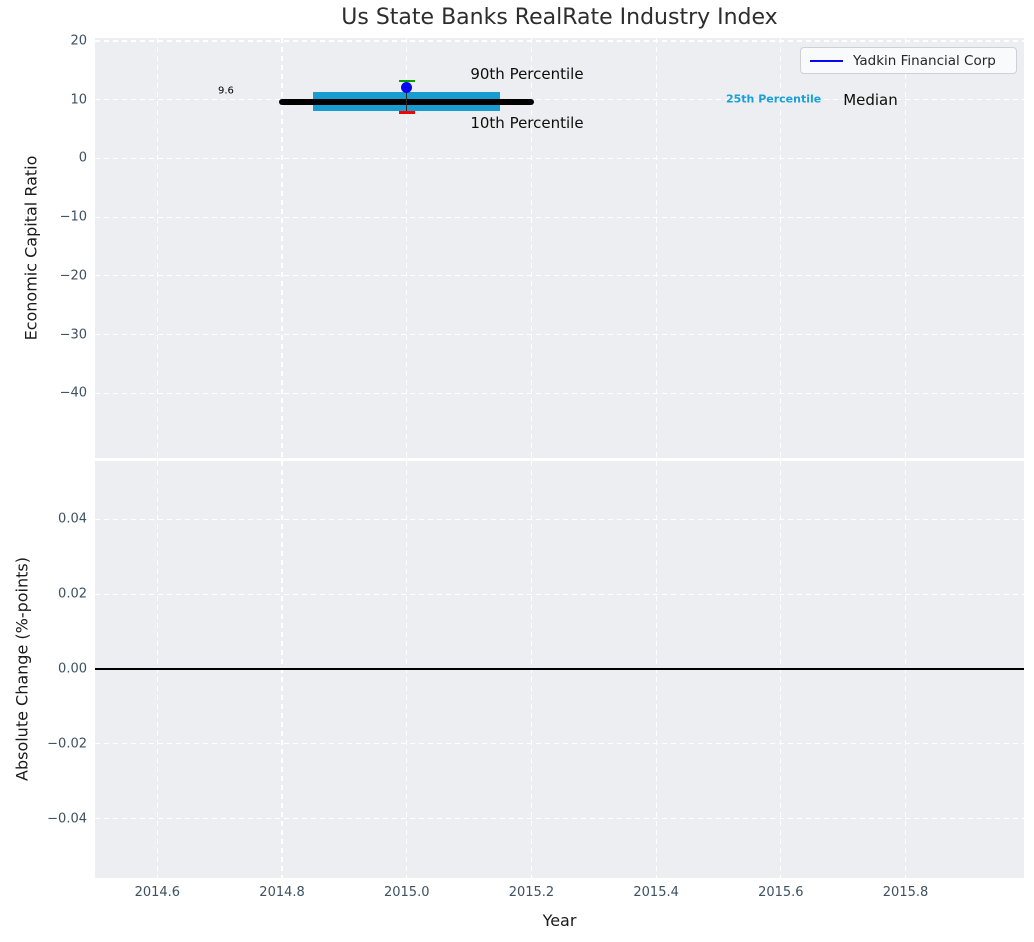 This screenshot has width=1034, height=942. What do you see at coordinates (157, 892) in the screenshot?
I see `x-tick-label: 2014.6` at bounding box center [157, 892].